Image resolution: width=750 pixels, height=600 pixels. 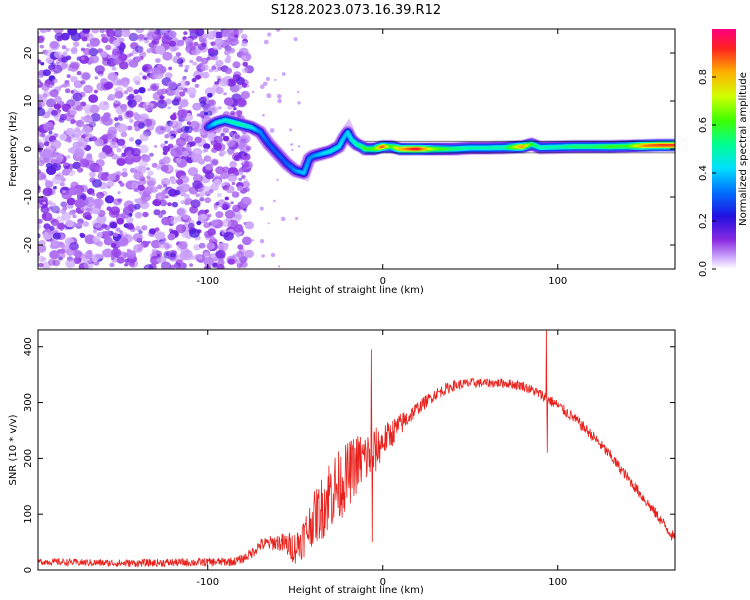 I want to click on colorbar-label: Normalized spectral amplitude, so click(x=743, y=149).